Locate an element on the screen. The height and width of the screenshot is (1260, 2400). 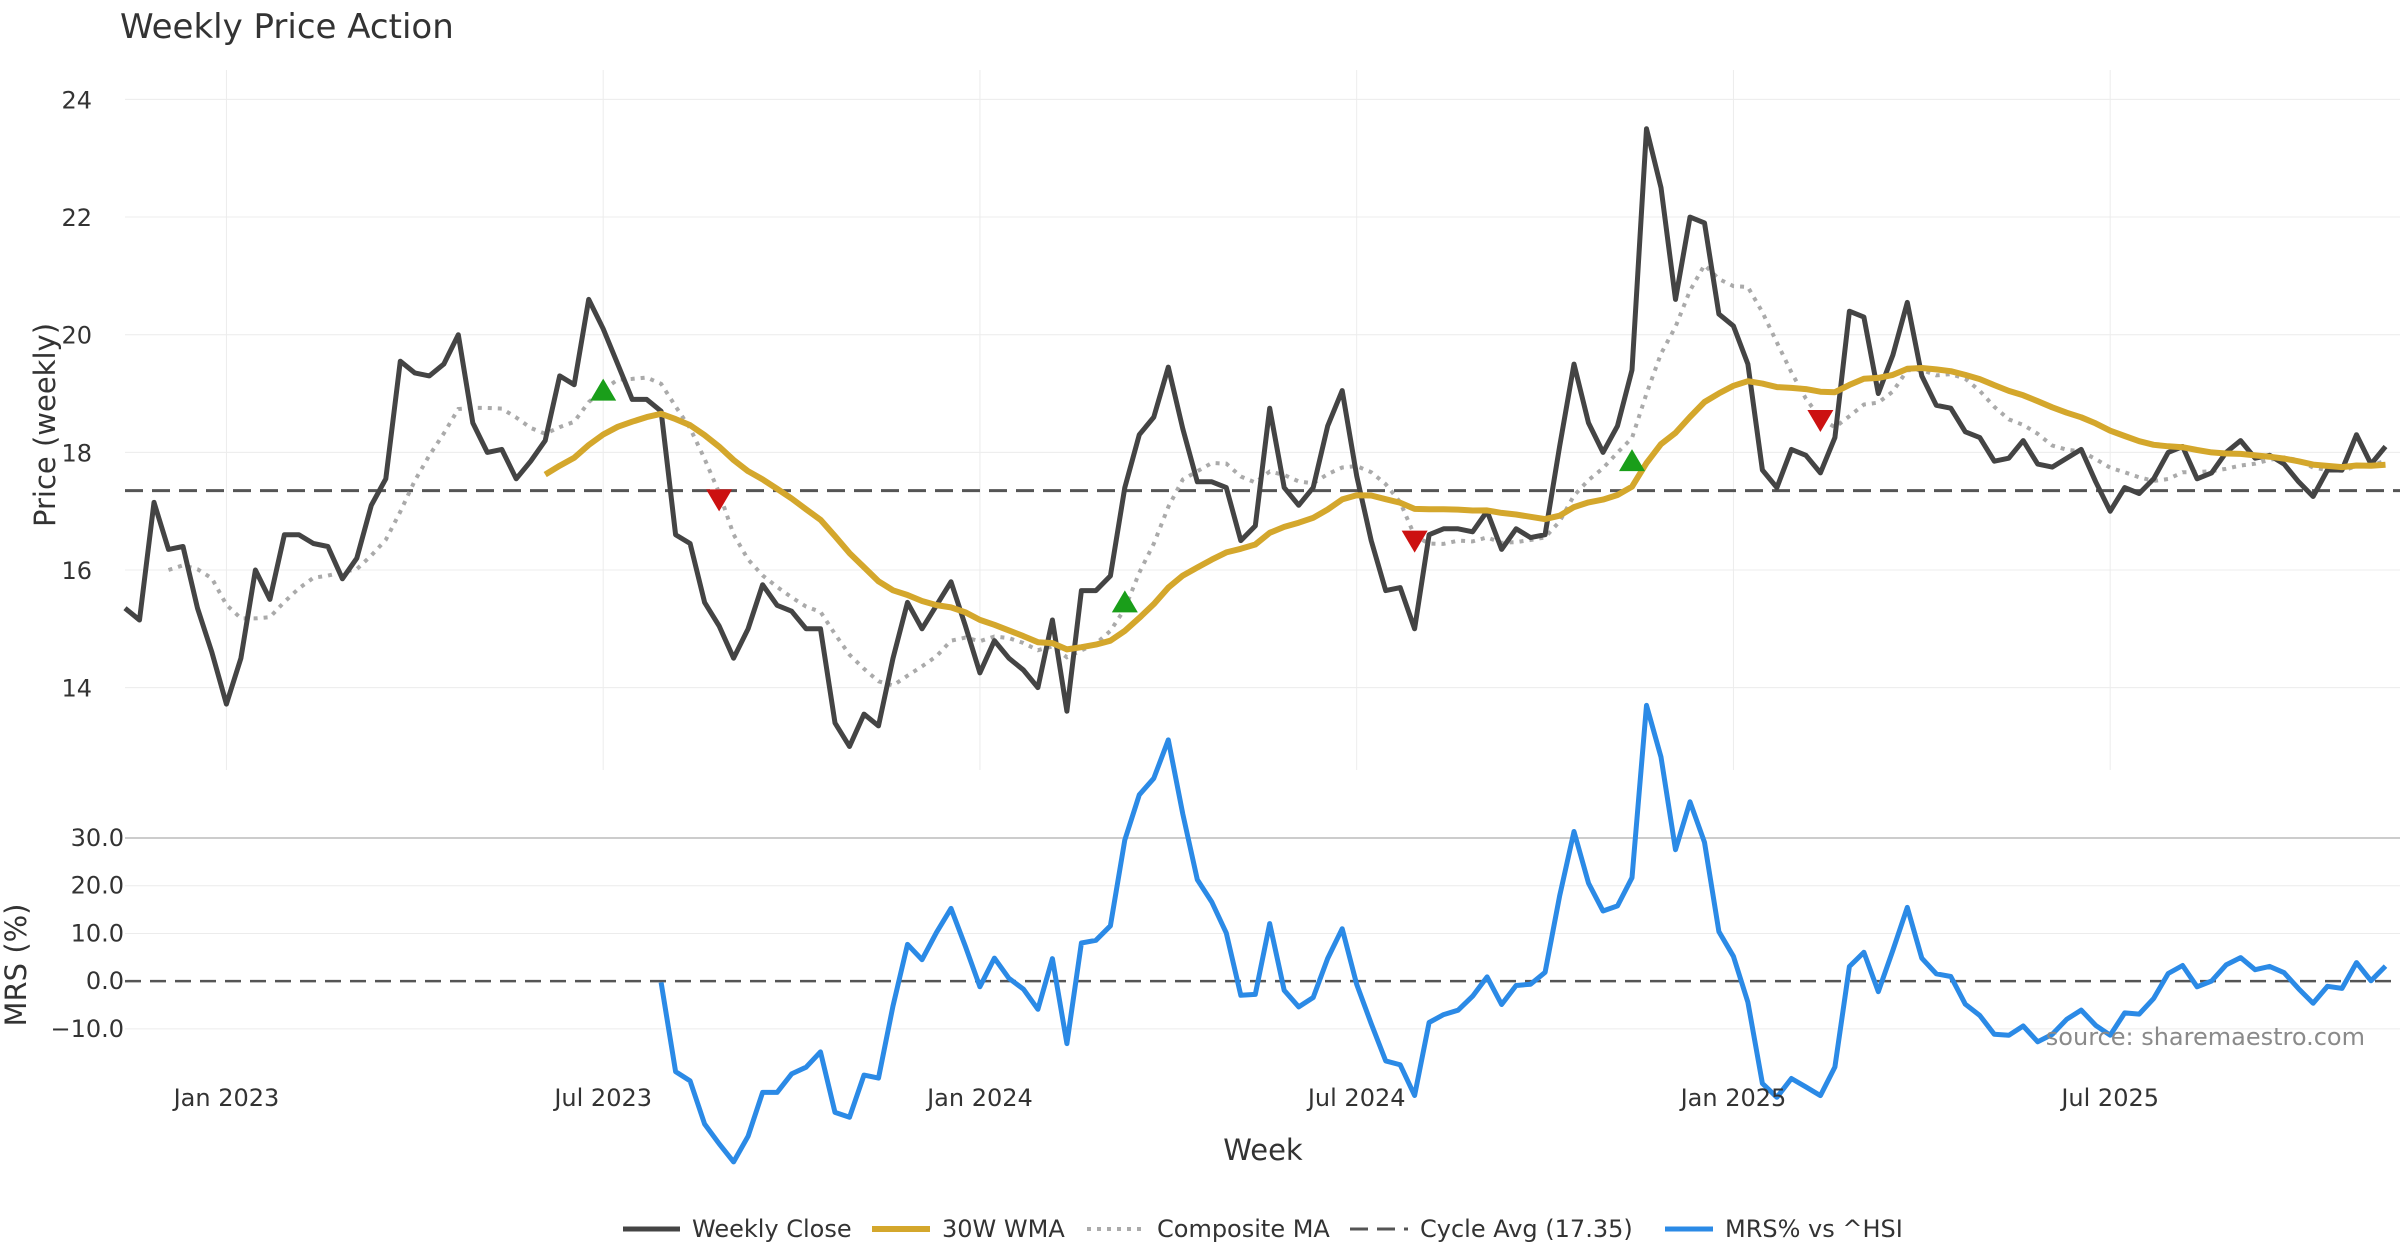
price-y-tick: 22 is located at coordinates (76, 218).